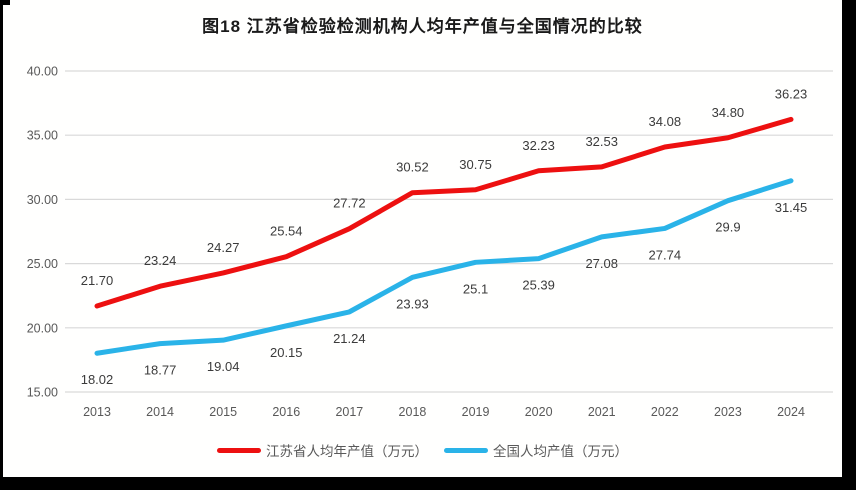  I want to click on x-tick-label: 2014, so click(160, 412).